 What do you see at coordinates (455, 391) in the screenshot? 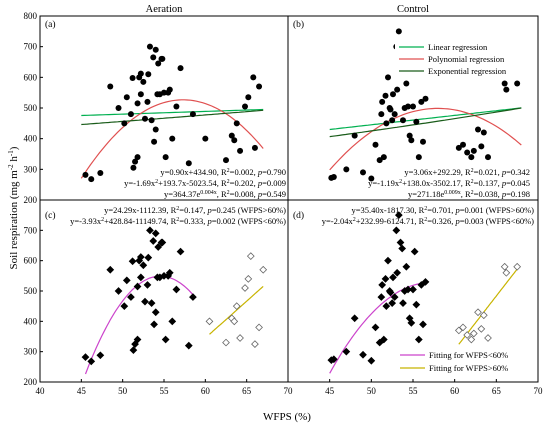
I see `x-tick-label-d: 60` at bounding box center [455, 391].